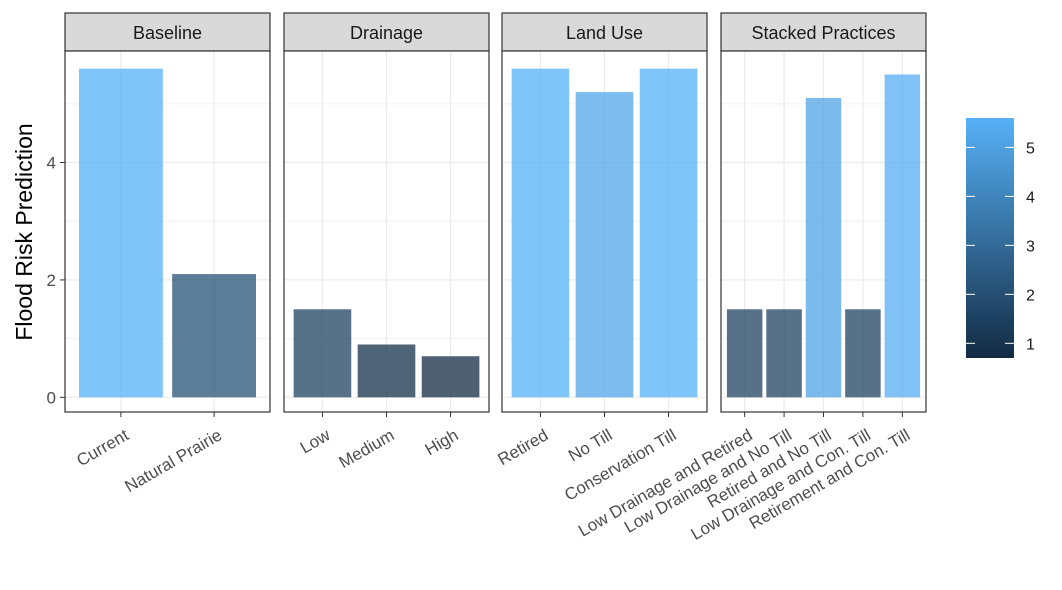  I want to click on legend-colorbar, so click(990, 238).